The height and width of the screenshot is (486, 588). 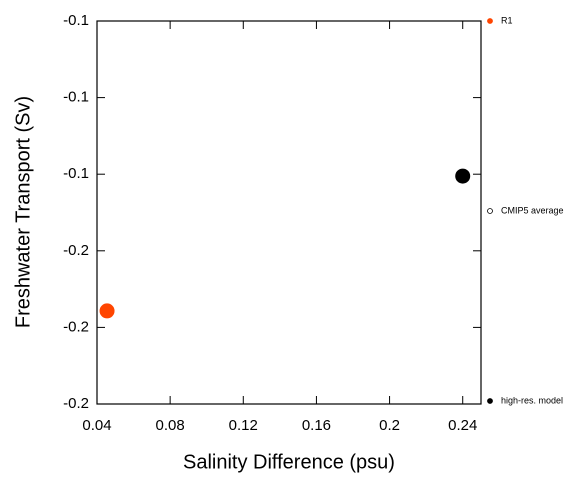 What do you see at coordinates (532, 400) in the screenshot?
I see `legend-label: high-res. model` at bounding box center [532, 400].